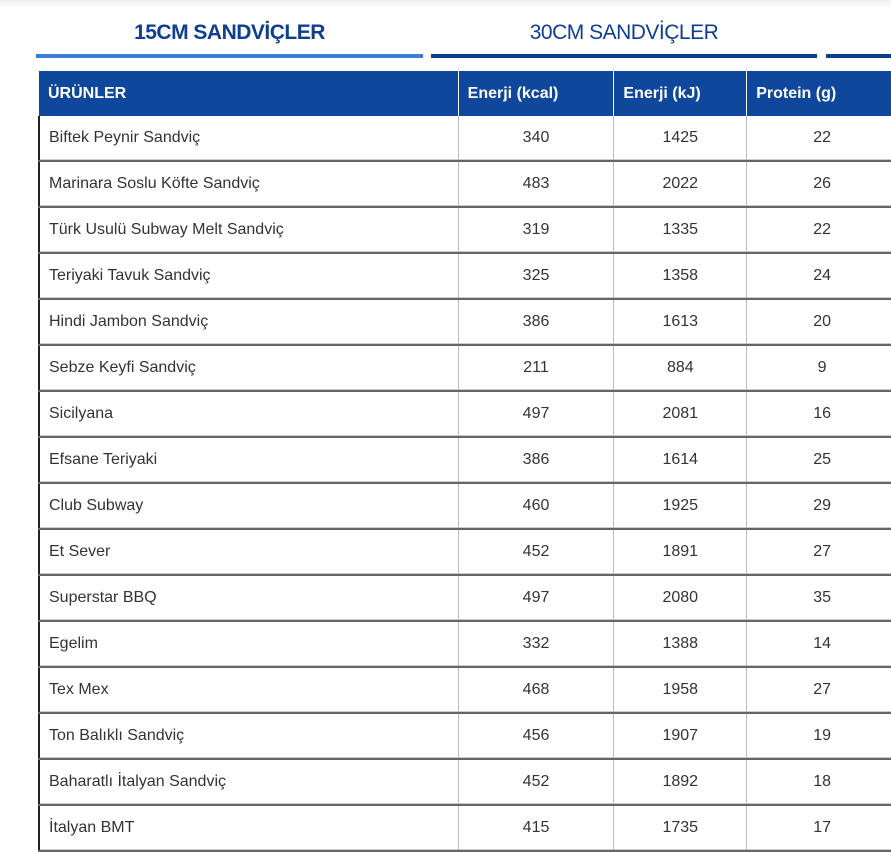  What do you see at coordinates (249, 93) in the screenshot?
I see `column-header: ÜRÜNLER` at bounding box center [249, 93].